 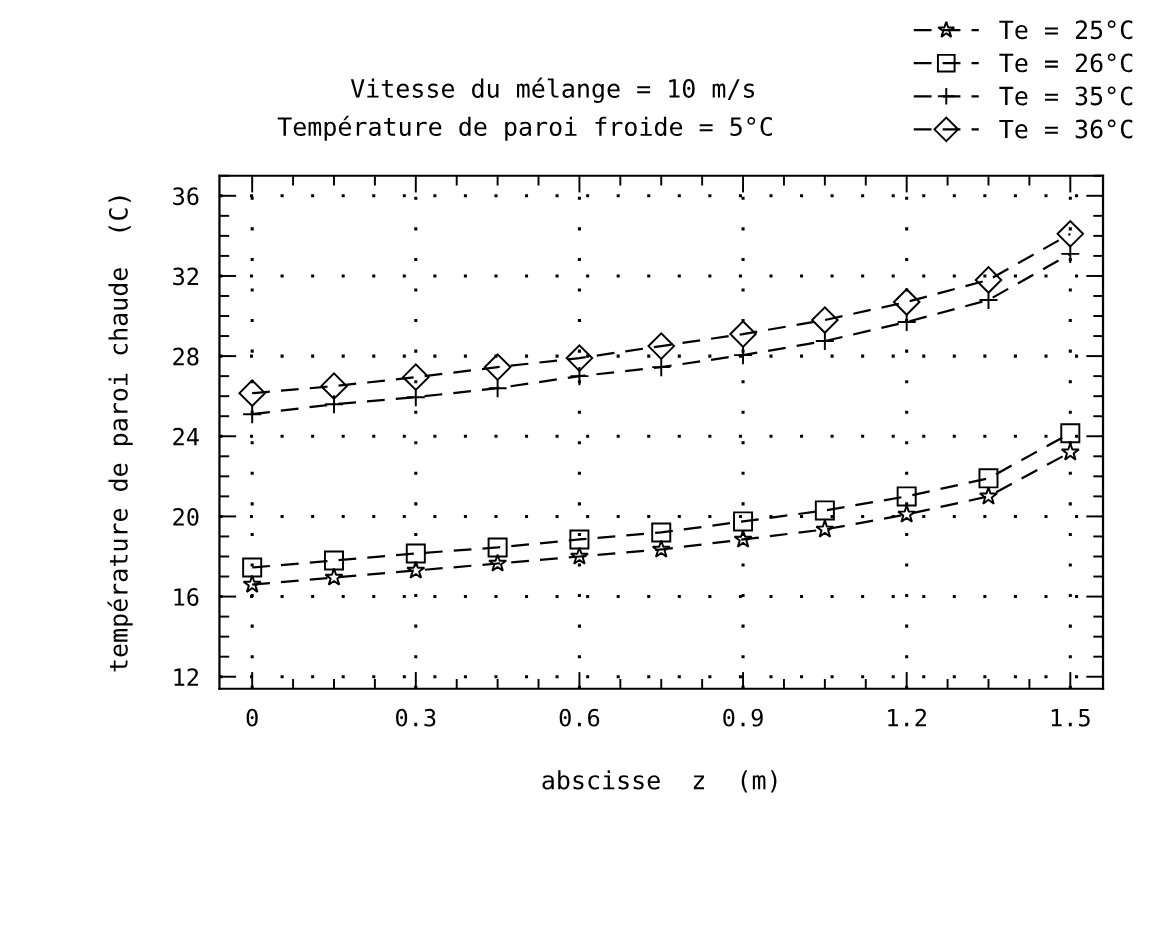 What do you see at coordinates (416, 717) in the screenshot?
I see `x-tick-label: 0.3` at bounding box center [416, 717].